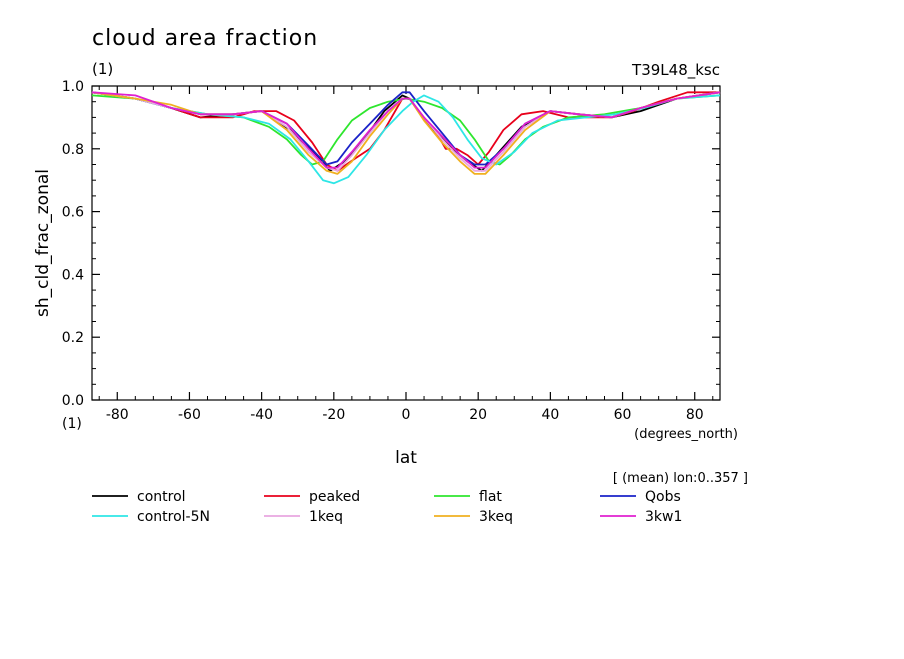  I want to click on y-tick-label: 0.8, so click(73, 150).